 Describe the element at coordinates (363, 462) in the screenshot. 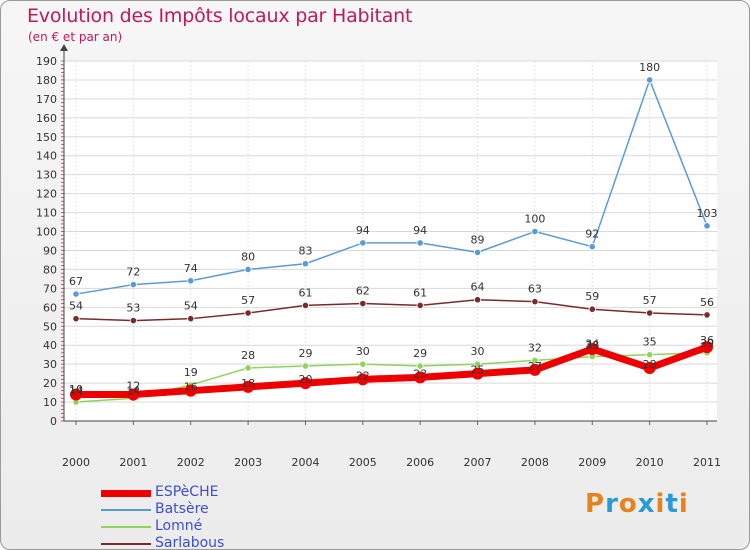

I see `x-tick-label: 2005` at that location.